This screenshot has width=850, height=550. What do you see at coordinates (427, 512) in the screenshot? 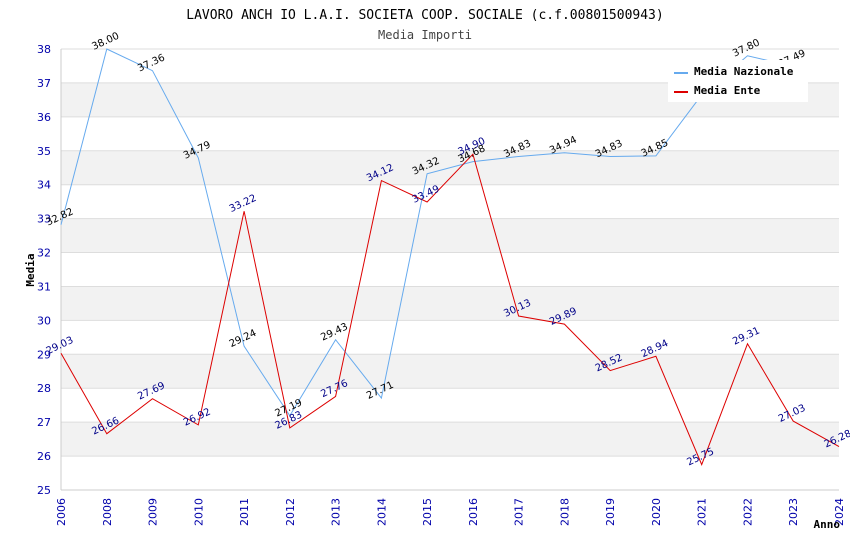
I see `x-tick-label: 2015` at bounding box center [427, 512].